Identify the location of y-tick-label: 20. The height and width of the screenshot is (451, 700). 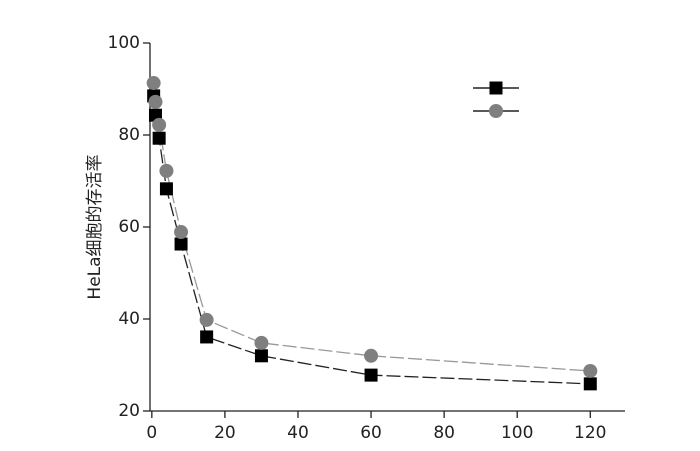
(129, 411).